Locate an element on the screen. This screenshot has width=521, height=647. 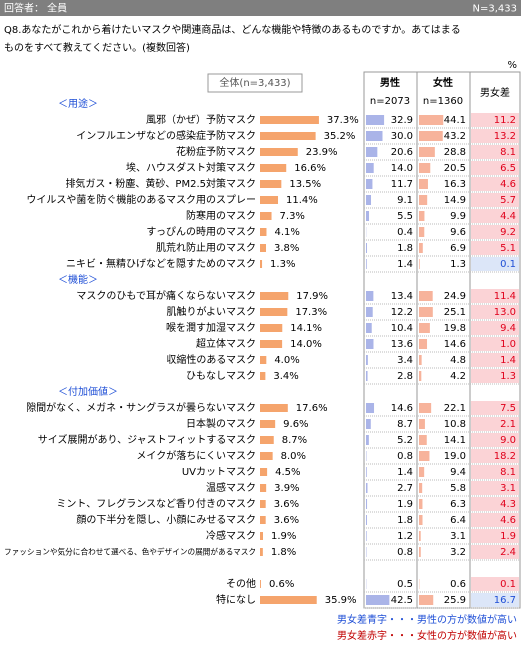
total-value: 4.0% is located at coordinates (286, 360).